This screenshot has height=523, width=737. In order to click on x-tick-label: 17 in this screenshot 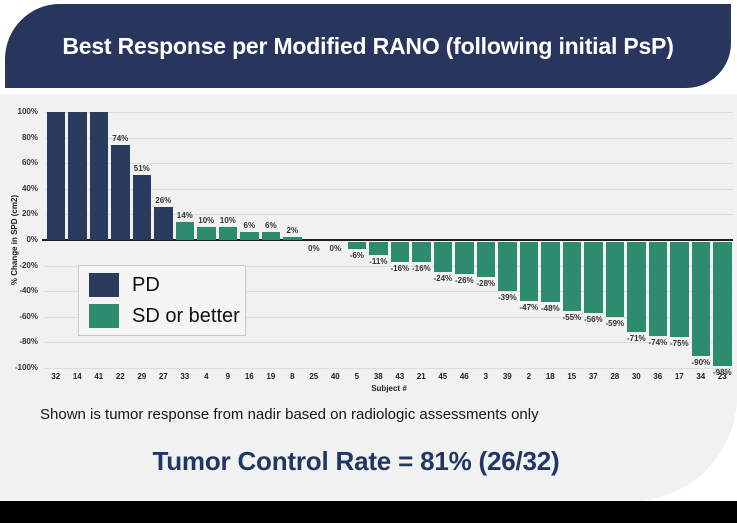, I will do `click(679, 376)`.